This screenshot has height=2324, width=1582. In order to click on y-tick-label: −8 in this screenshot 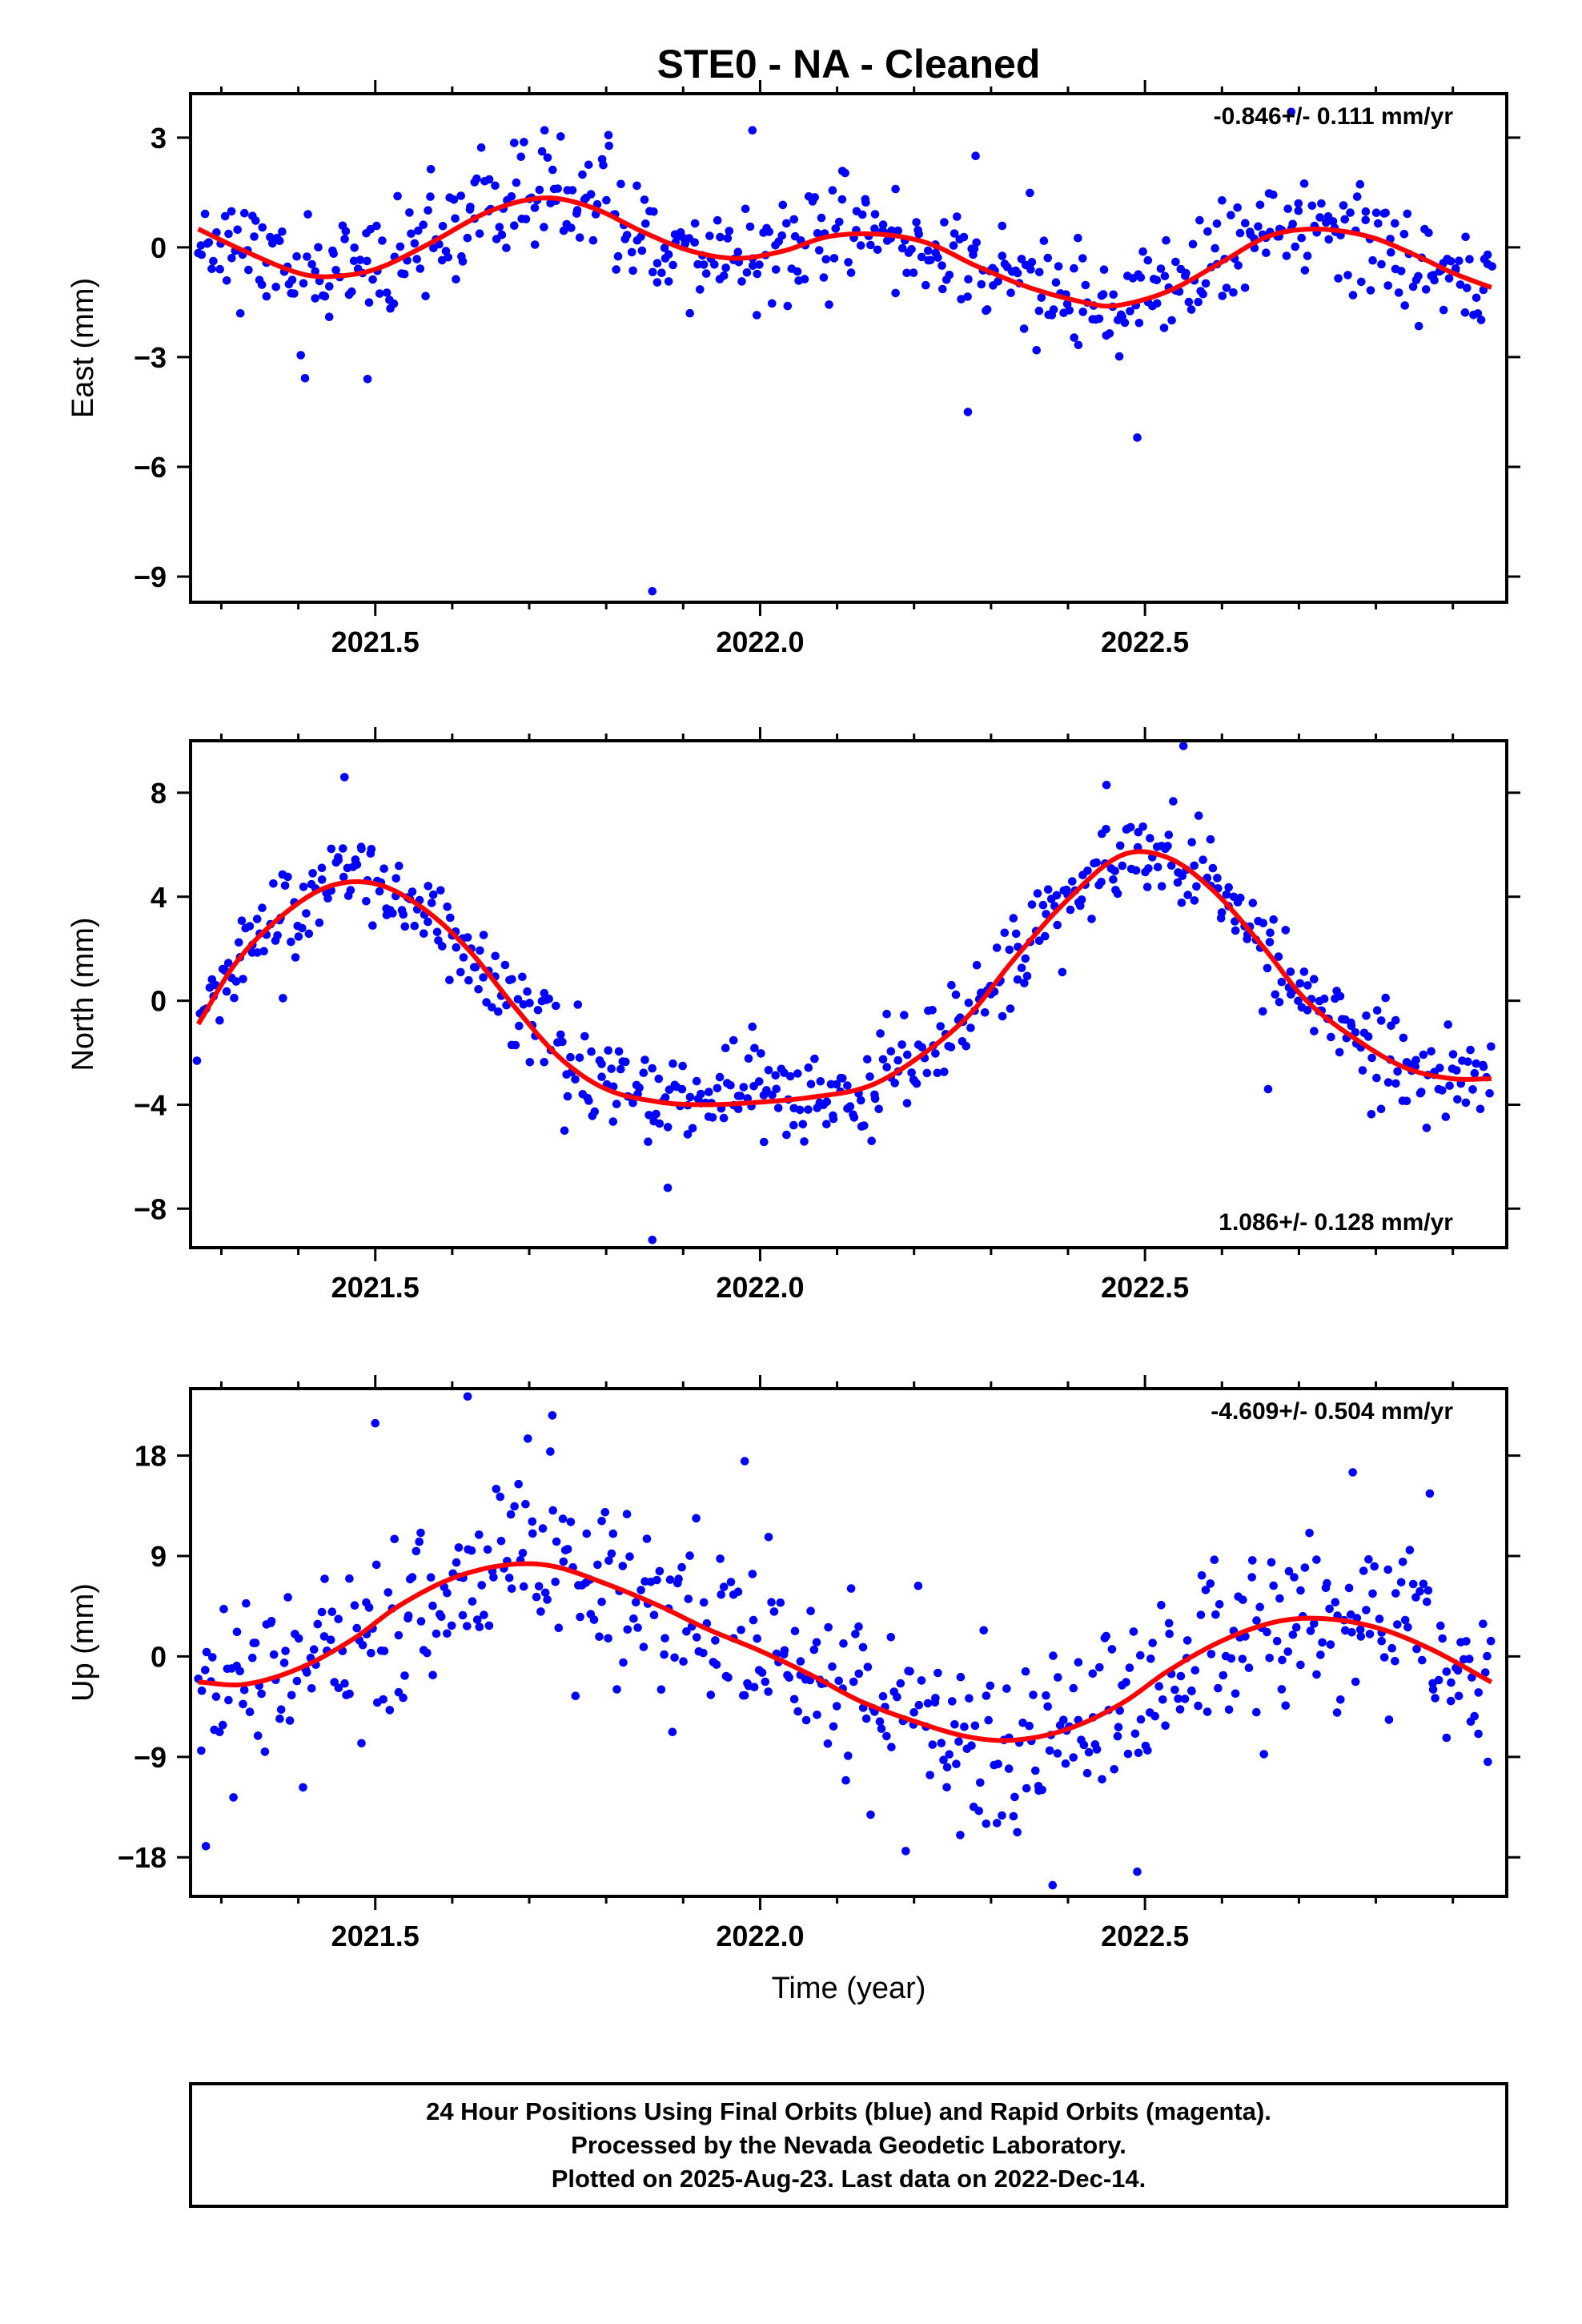, I will do `click(151, 1208)`.